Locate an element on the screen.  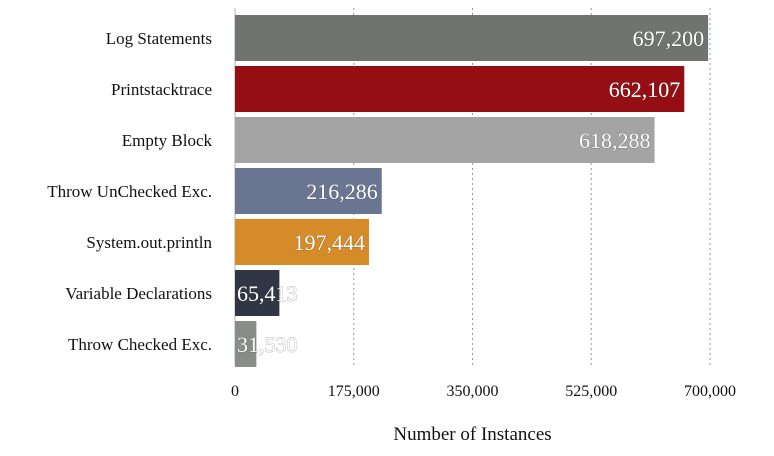
category-label: Log Statements is located at coordinates (159, 38).